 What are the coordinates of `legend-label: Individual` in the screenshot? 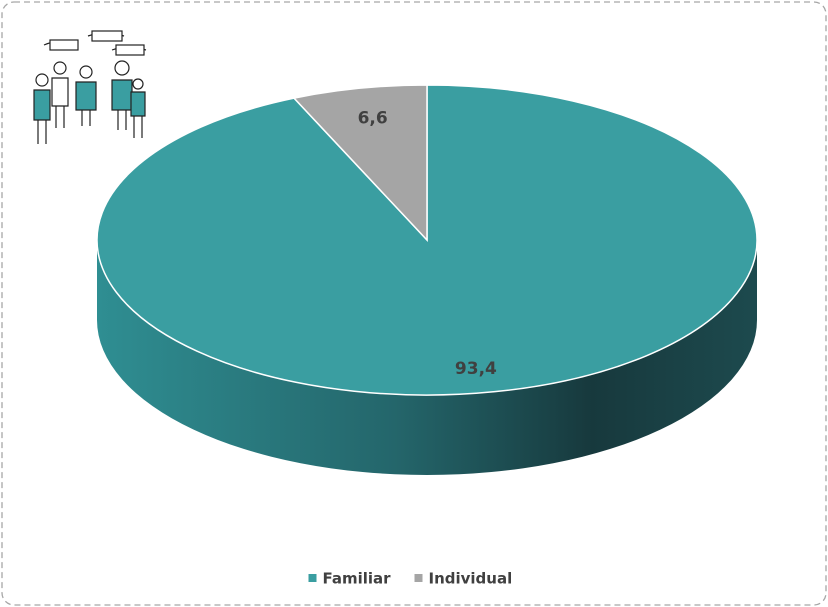 It's located at (471, 579).